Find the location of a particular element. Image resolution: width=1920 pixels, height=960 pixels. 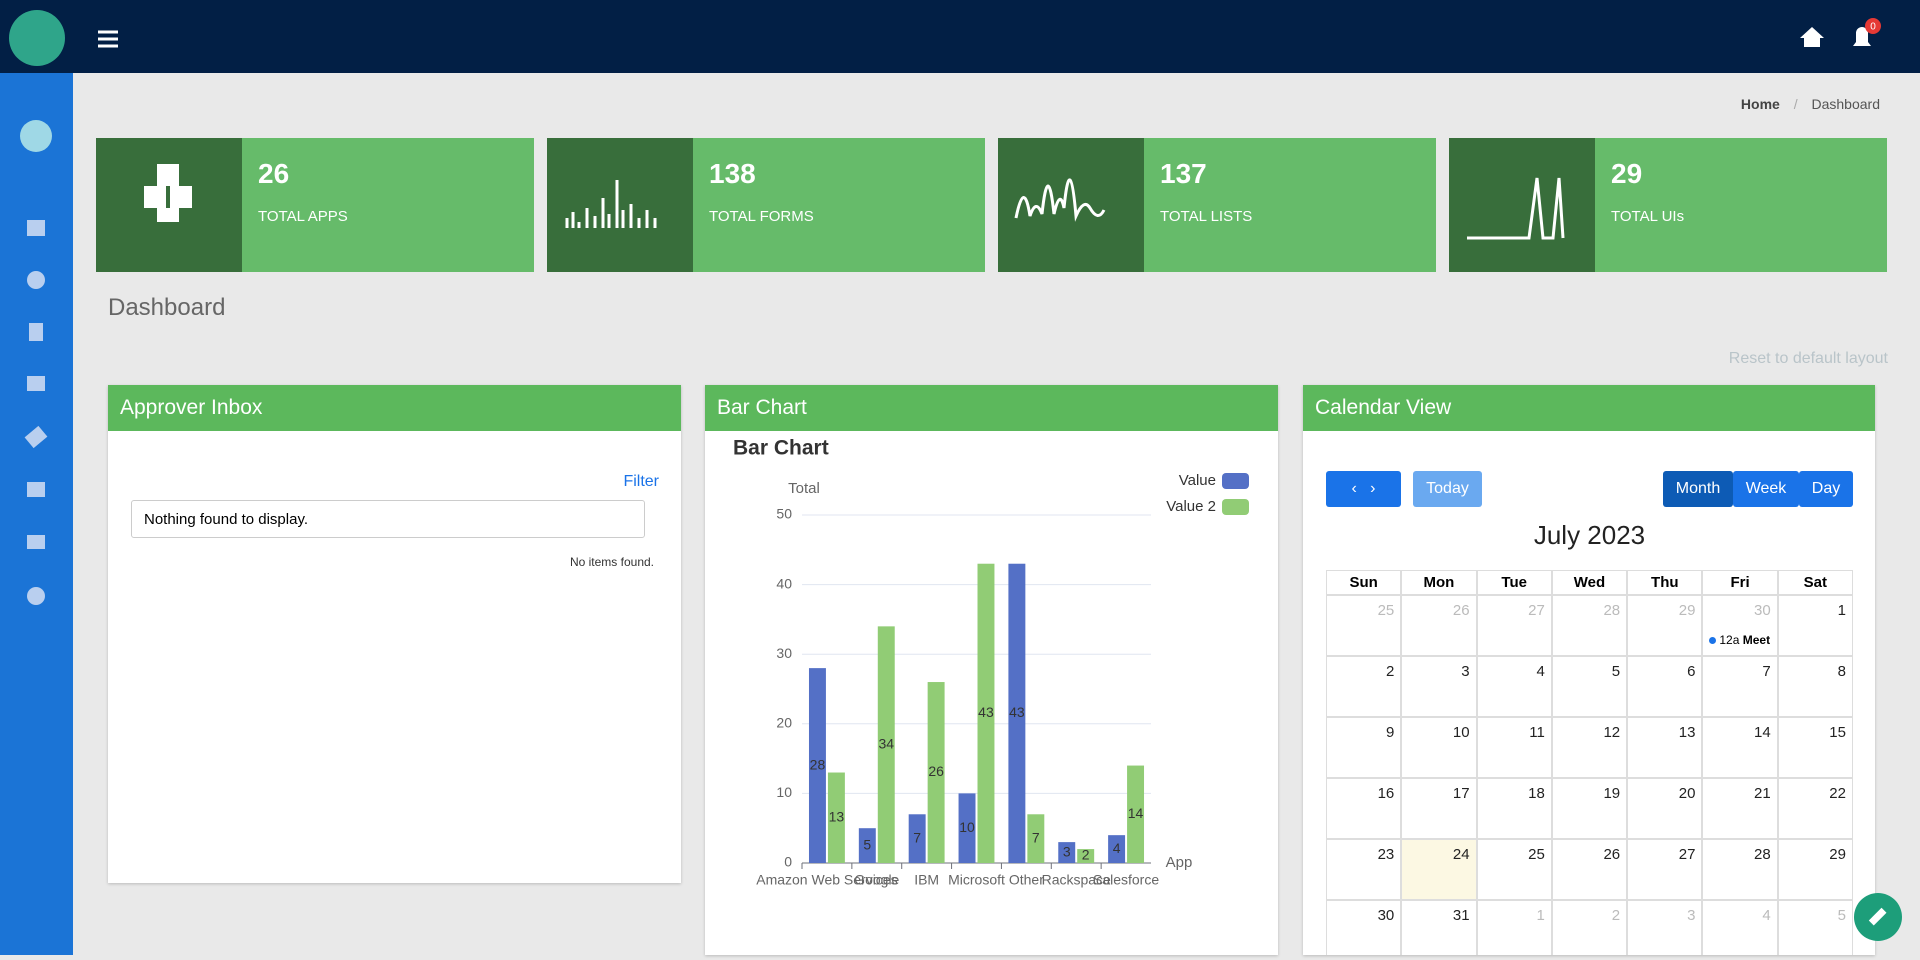

day-cell: 6 is located at coordinates (1665, 686).